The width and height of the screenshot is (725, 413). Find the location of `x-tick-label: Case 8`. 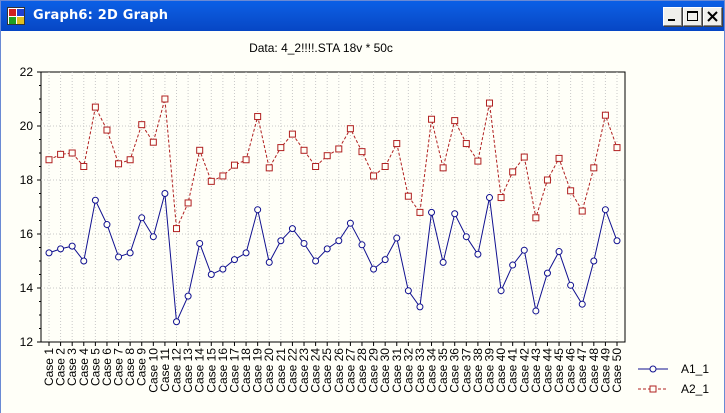

x-tick-label: Case 8 is located at coordinates (130, 367).